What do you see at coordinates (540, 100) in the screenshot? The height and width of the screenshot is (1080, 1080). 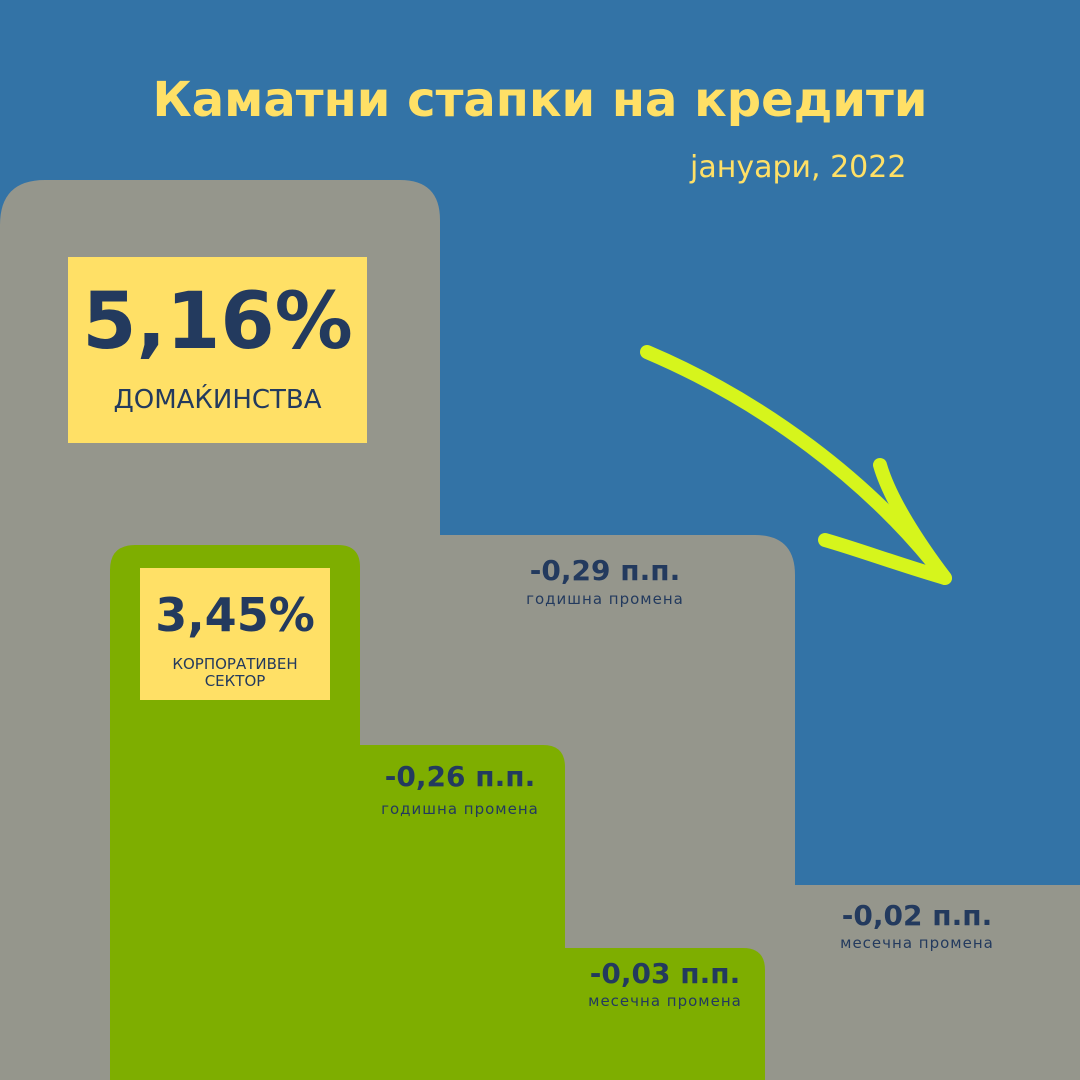 I see `title: Каматни стапки на кредити` at bounding box center [540, 100].